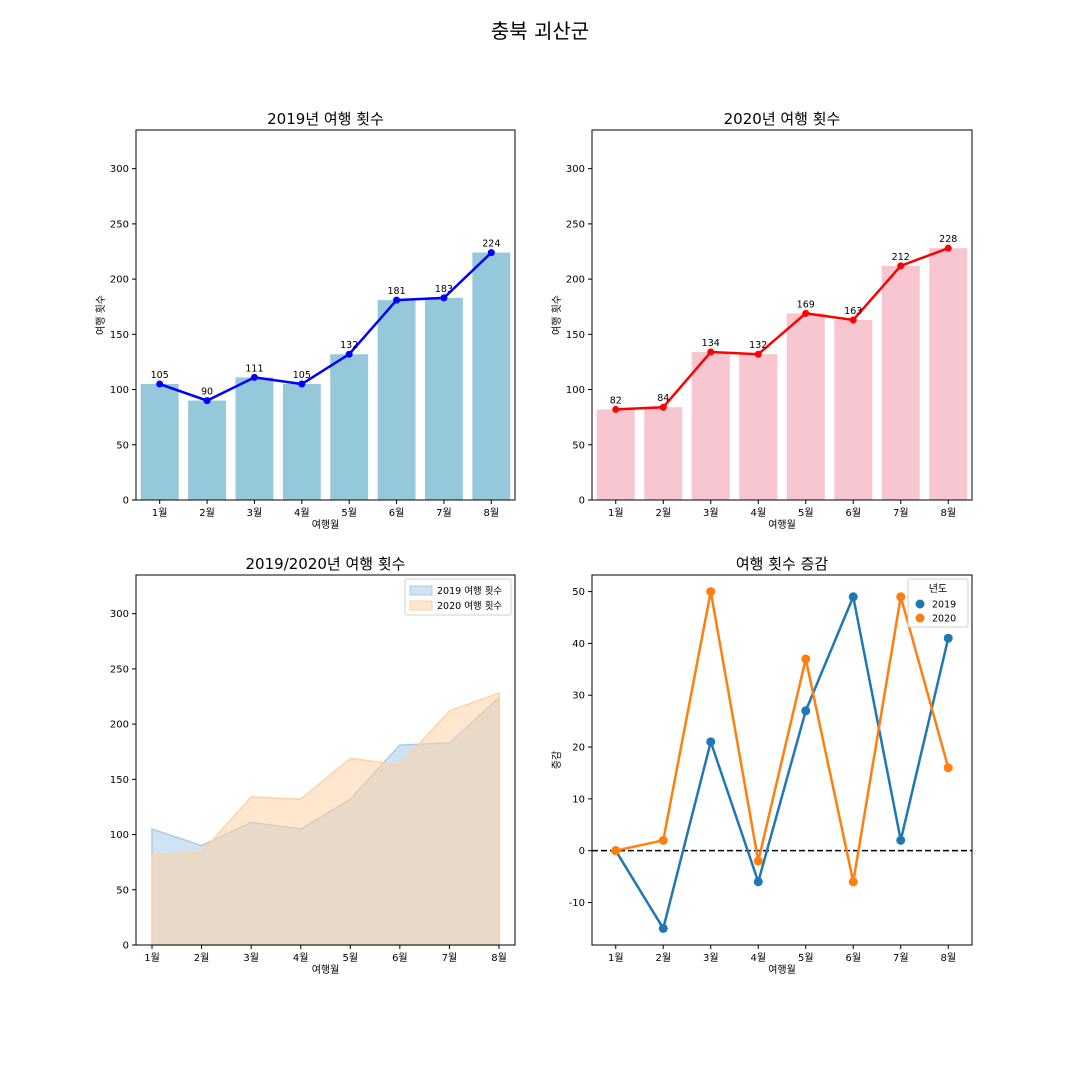  I want to click on series-line-2019, so click(782, 762).